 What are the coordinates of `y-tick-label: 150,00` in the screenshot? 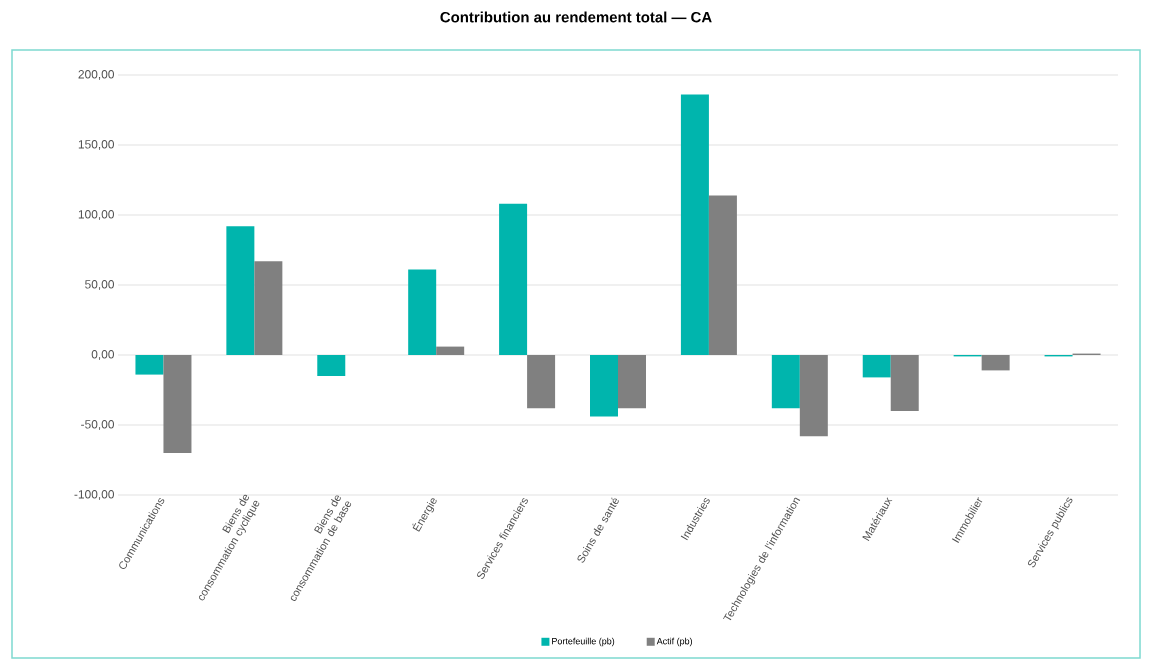 It's located at (96, 145).